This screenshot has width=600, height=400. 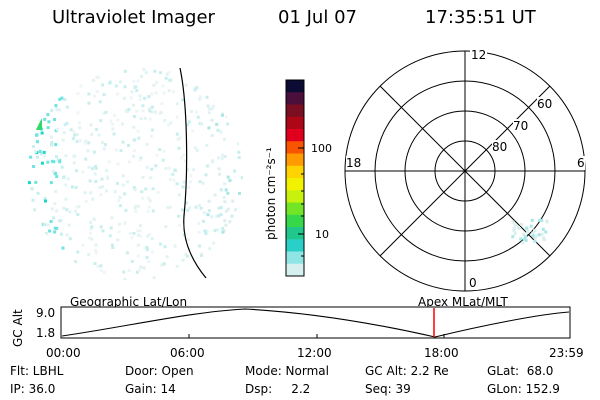 What do you see at coordinates (187, 353) in the screenshot?
I see `timeline-xtick-0600: 06:00` at bounding box center [187, 353].